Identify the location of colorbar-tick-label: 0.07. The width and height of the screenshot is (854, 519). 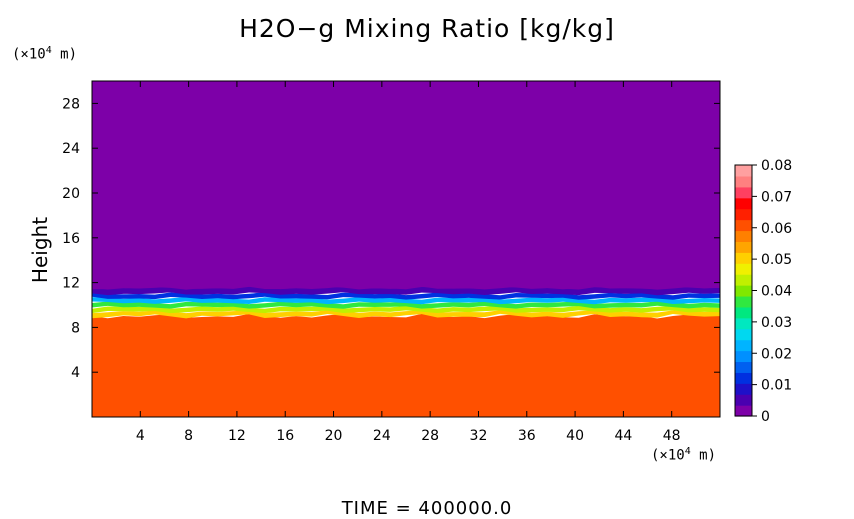
(776, 197).